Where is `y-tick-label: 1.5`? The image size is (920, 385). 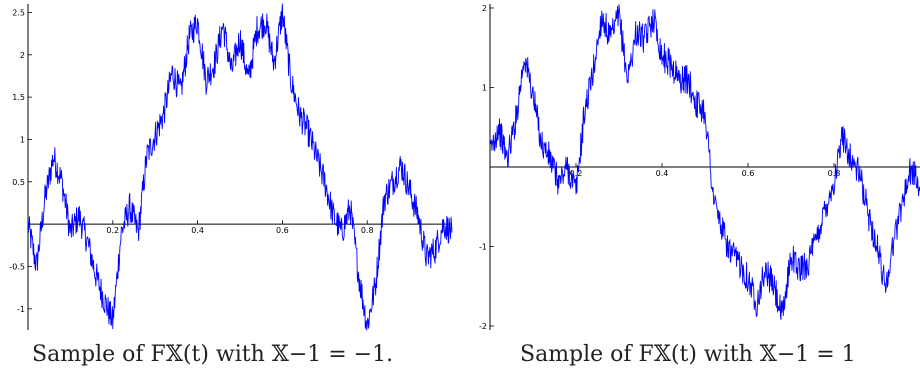
y-tick-label: 1.5 is located at coordinates (18, 97).